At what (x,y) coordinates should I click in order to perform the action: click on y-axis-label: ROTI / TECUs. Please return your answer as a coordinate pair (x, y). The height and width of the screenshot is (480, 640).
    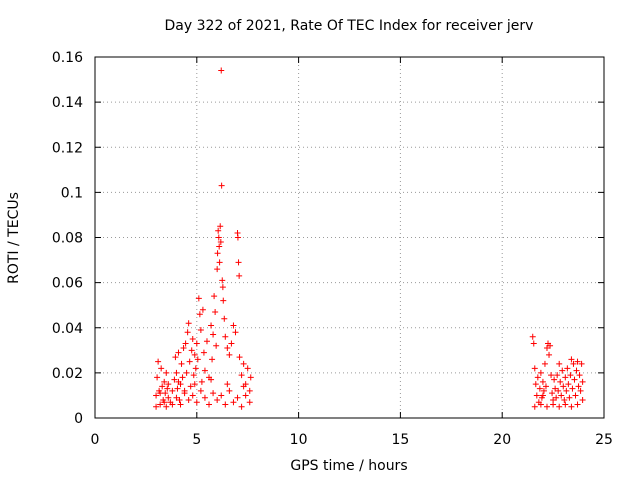
    Looking at the image, I should click on (14, 238).